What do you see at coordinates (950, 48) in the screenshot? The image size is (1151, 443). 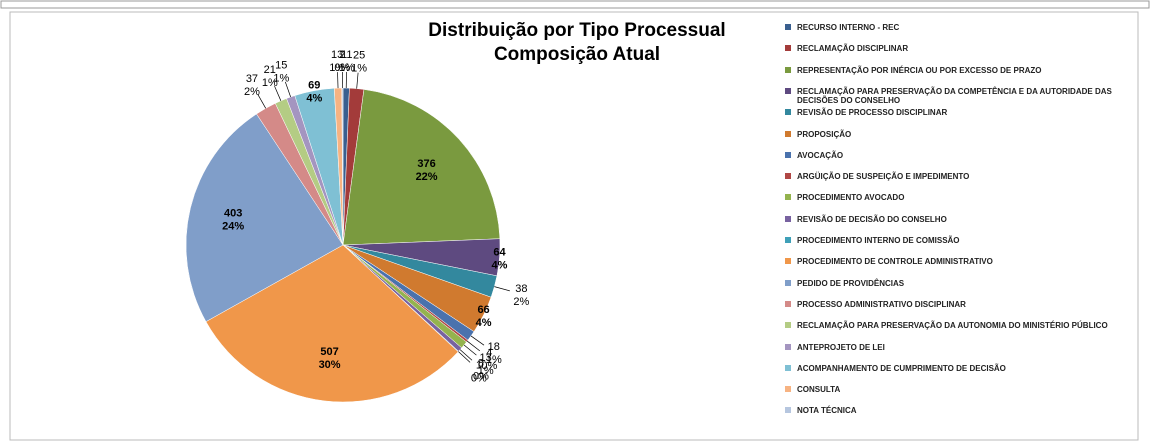 I see `legend-item: RECLAMAÇÃO DISCIPLINAR` at bounding box center [950, 48].